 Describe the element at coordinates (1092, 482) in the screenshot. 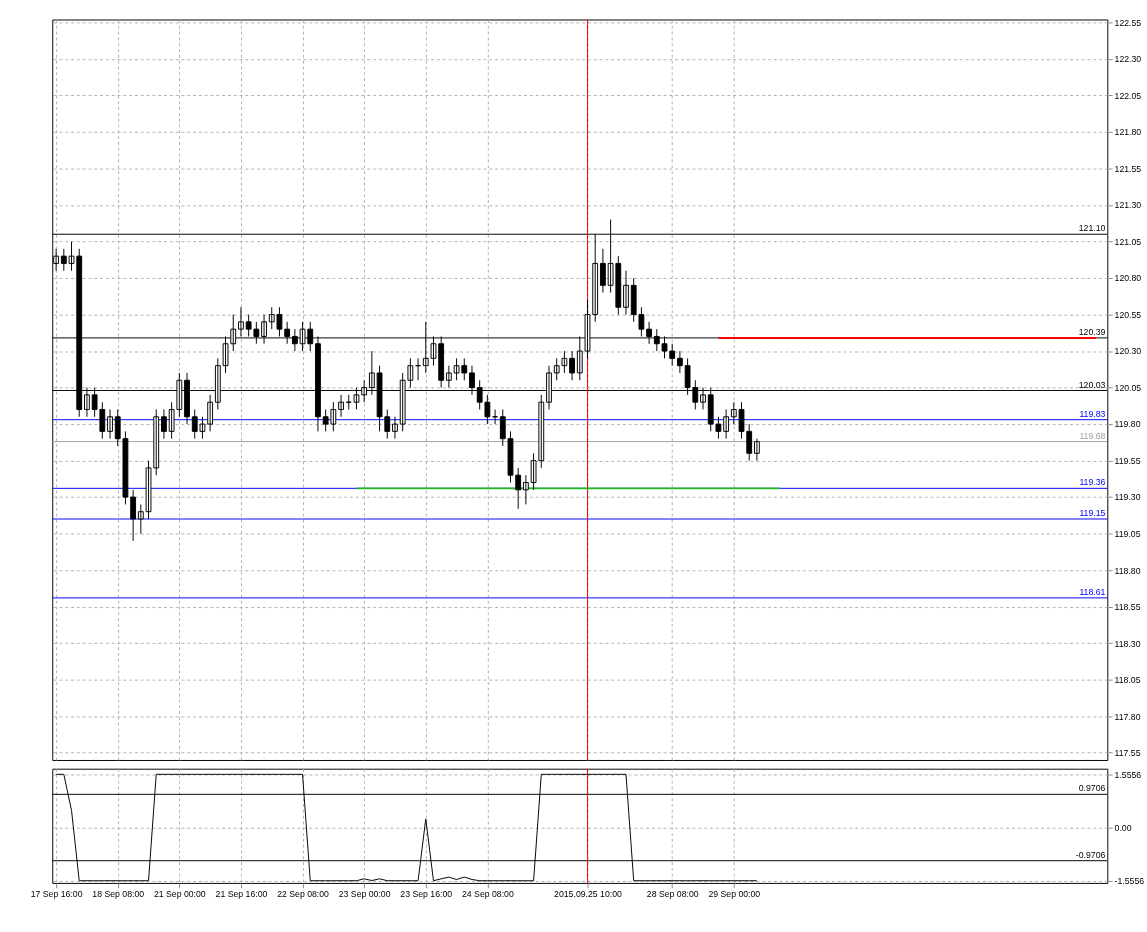

I see `ref-line-label: 119.36` at that location.